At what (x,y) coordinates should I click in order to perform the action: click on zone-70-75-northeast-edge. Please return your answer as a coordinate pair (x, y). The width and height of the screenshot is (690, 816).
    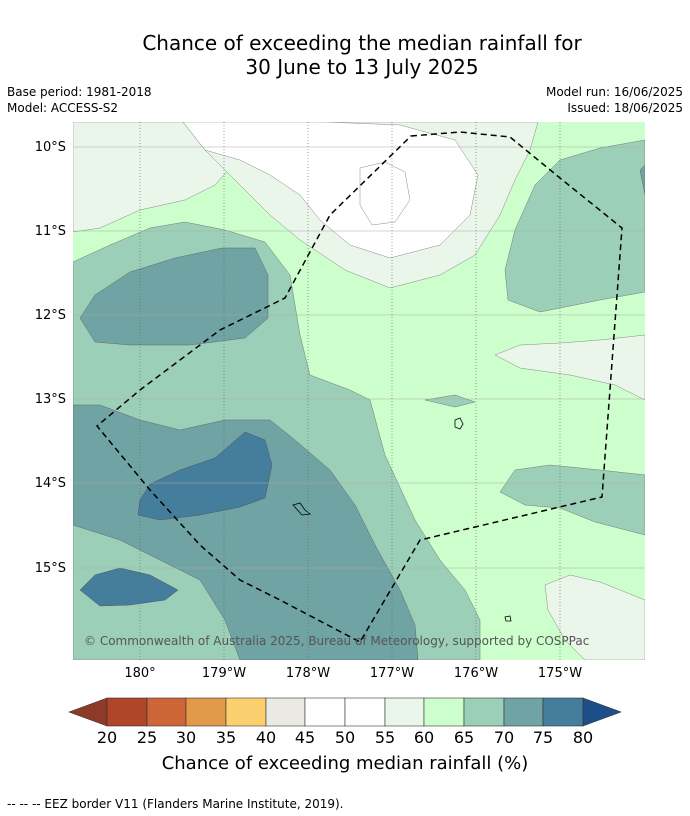
    Looking at the image, I should click on (642, 180).